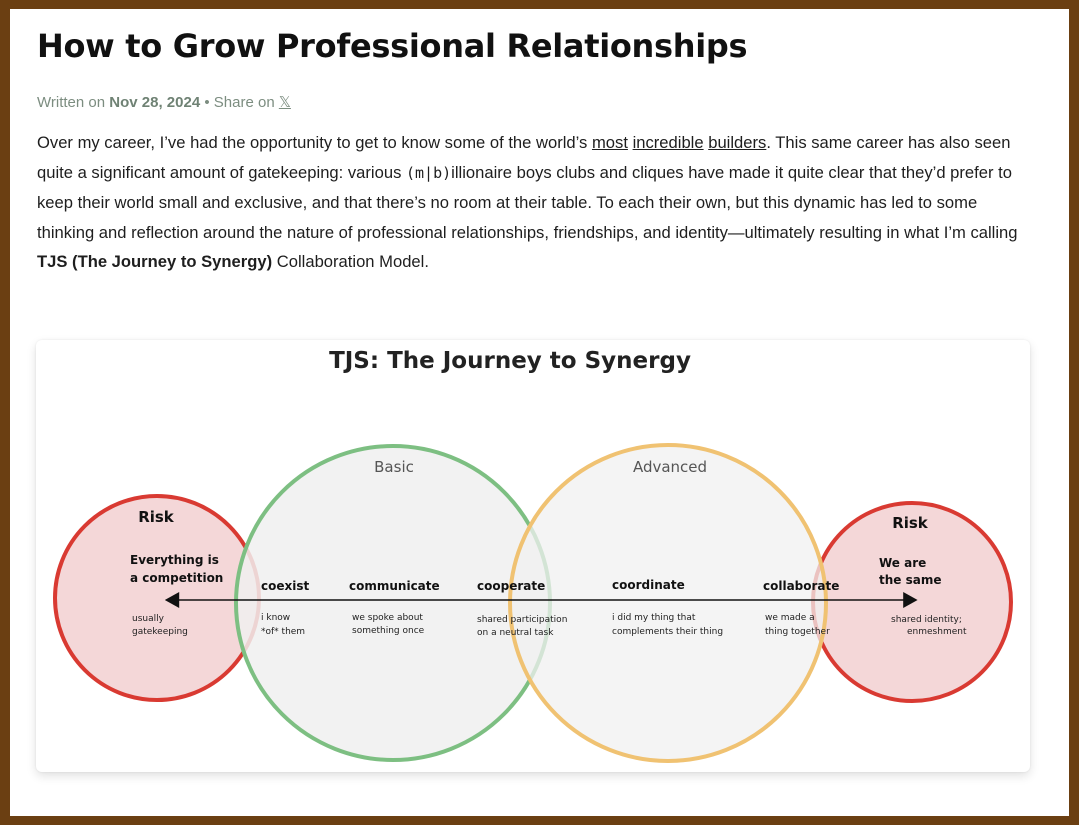 The image size is (1079, 825). What do you see at coordinates (429, 172) in the screenshot?
I see `inline-code: (m|b)` at bounding box center [429, 172].